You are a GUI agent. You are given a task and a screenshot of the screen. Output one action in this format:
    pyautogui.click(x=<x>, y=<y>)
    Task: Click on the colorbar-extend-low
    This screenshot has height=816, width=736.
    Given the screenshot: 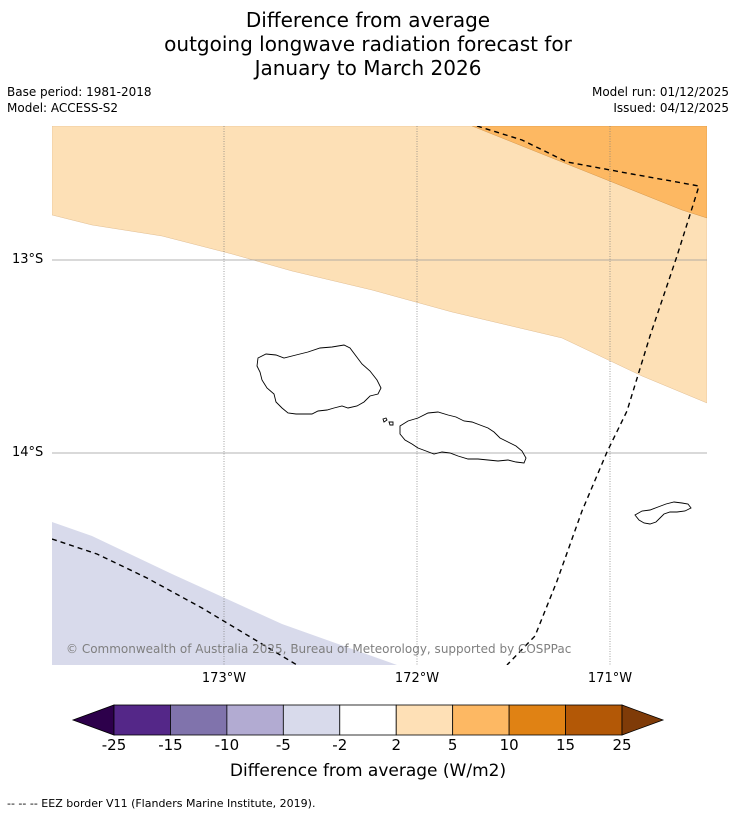 What is the action you would take?
    pyautogui.click(x=93, y=720)
    